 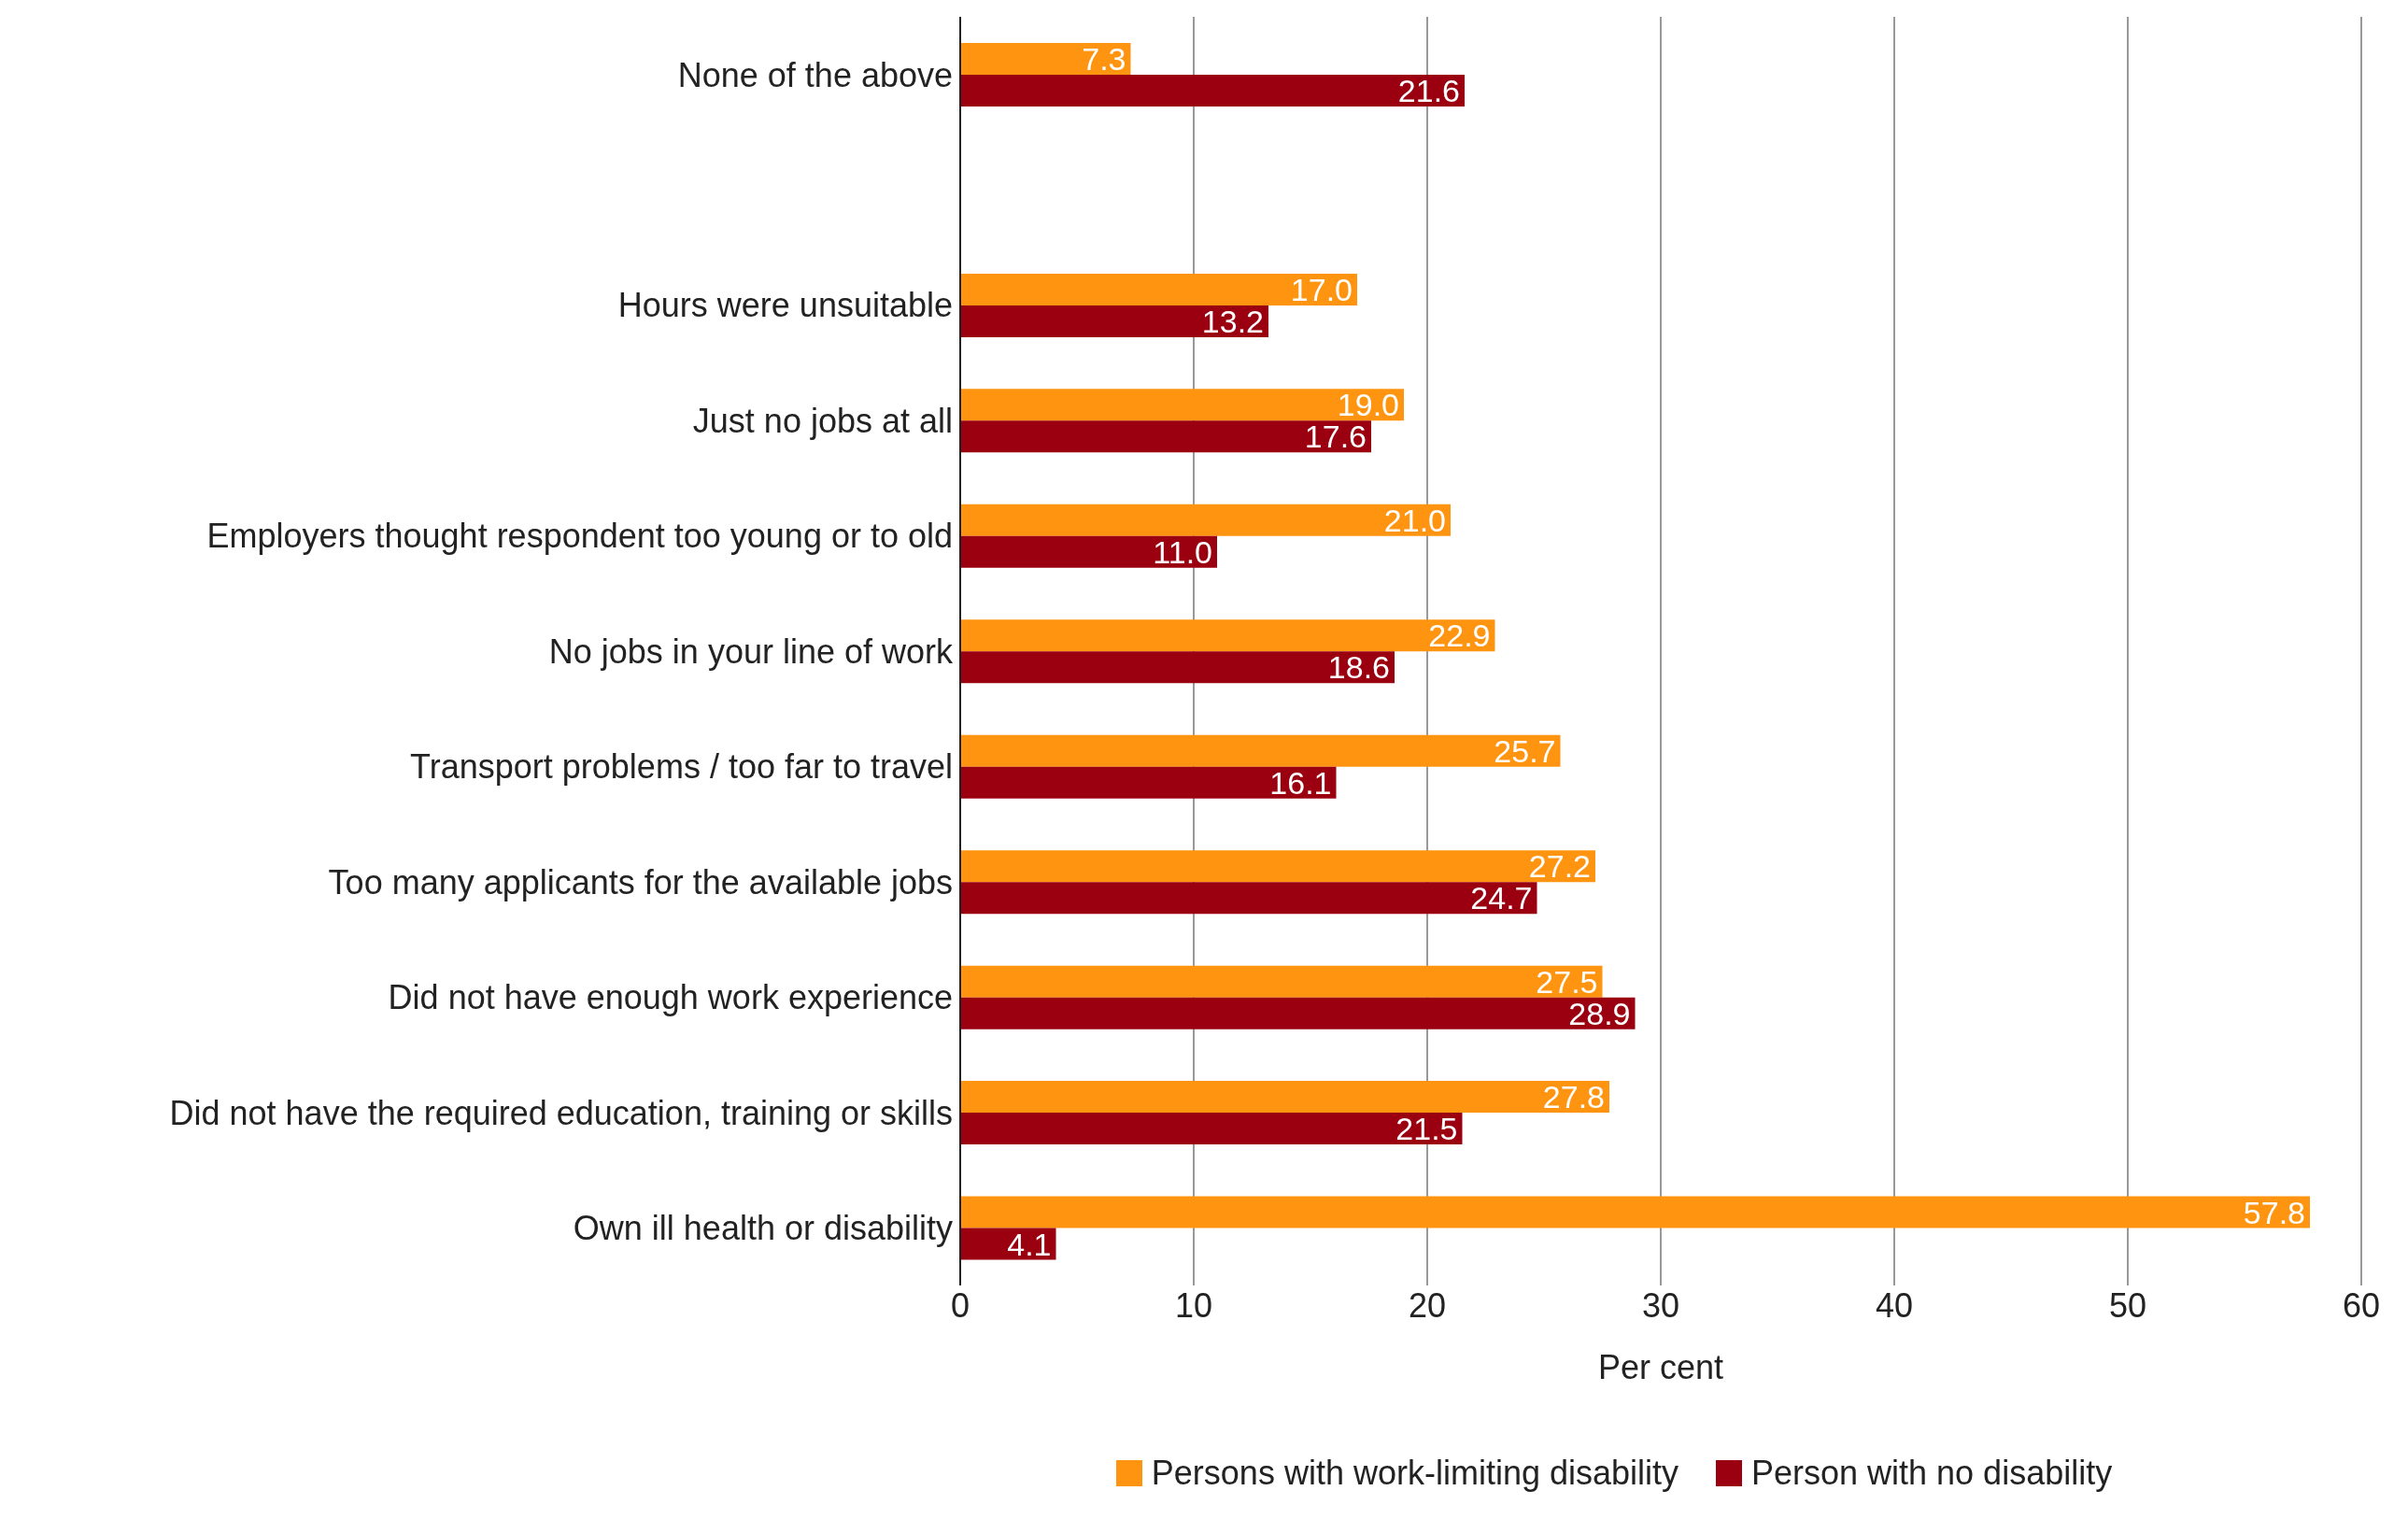 I want to click on y-tick-label: Too many applicants for the available jobs, so click(x=640, y=881).